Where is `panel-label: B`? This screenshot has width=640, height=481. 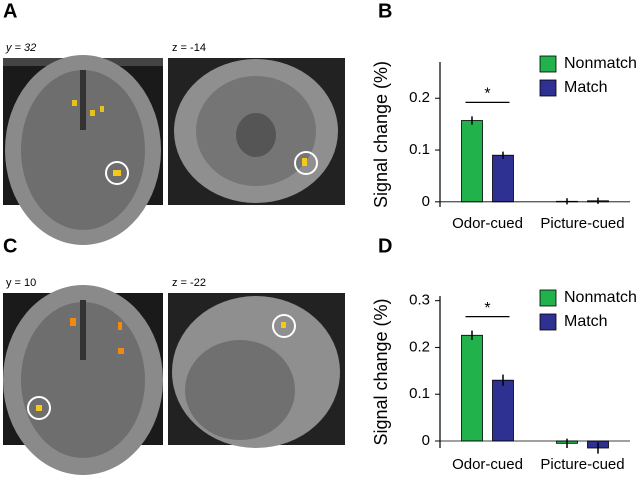 panel-label: B is located at coordinates (385, 11).